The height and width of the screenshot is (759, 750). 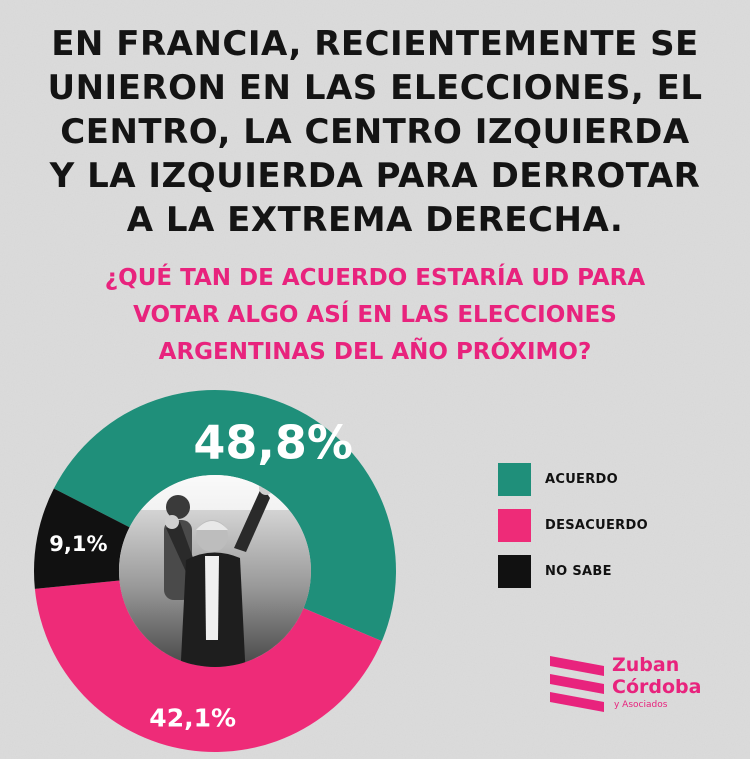 I want to click on question-line: ARGENTINAS DEL AÑO PRÓXIMO?, so click(x=375, y=352).